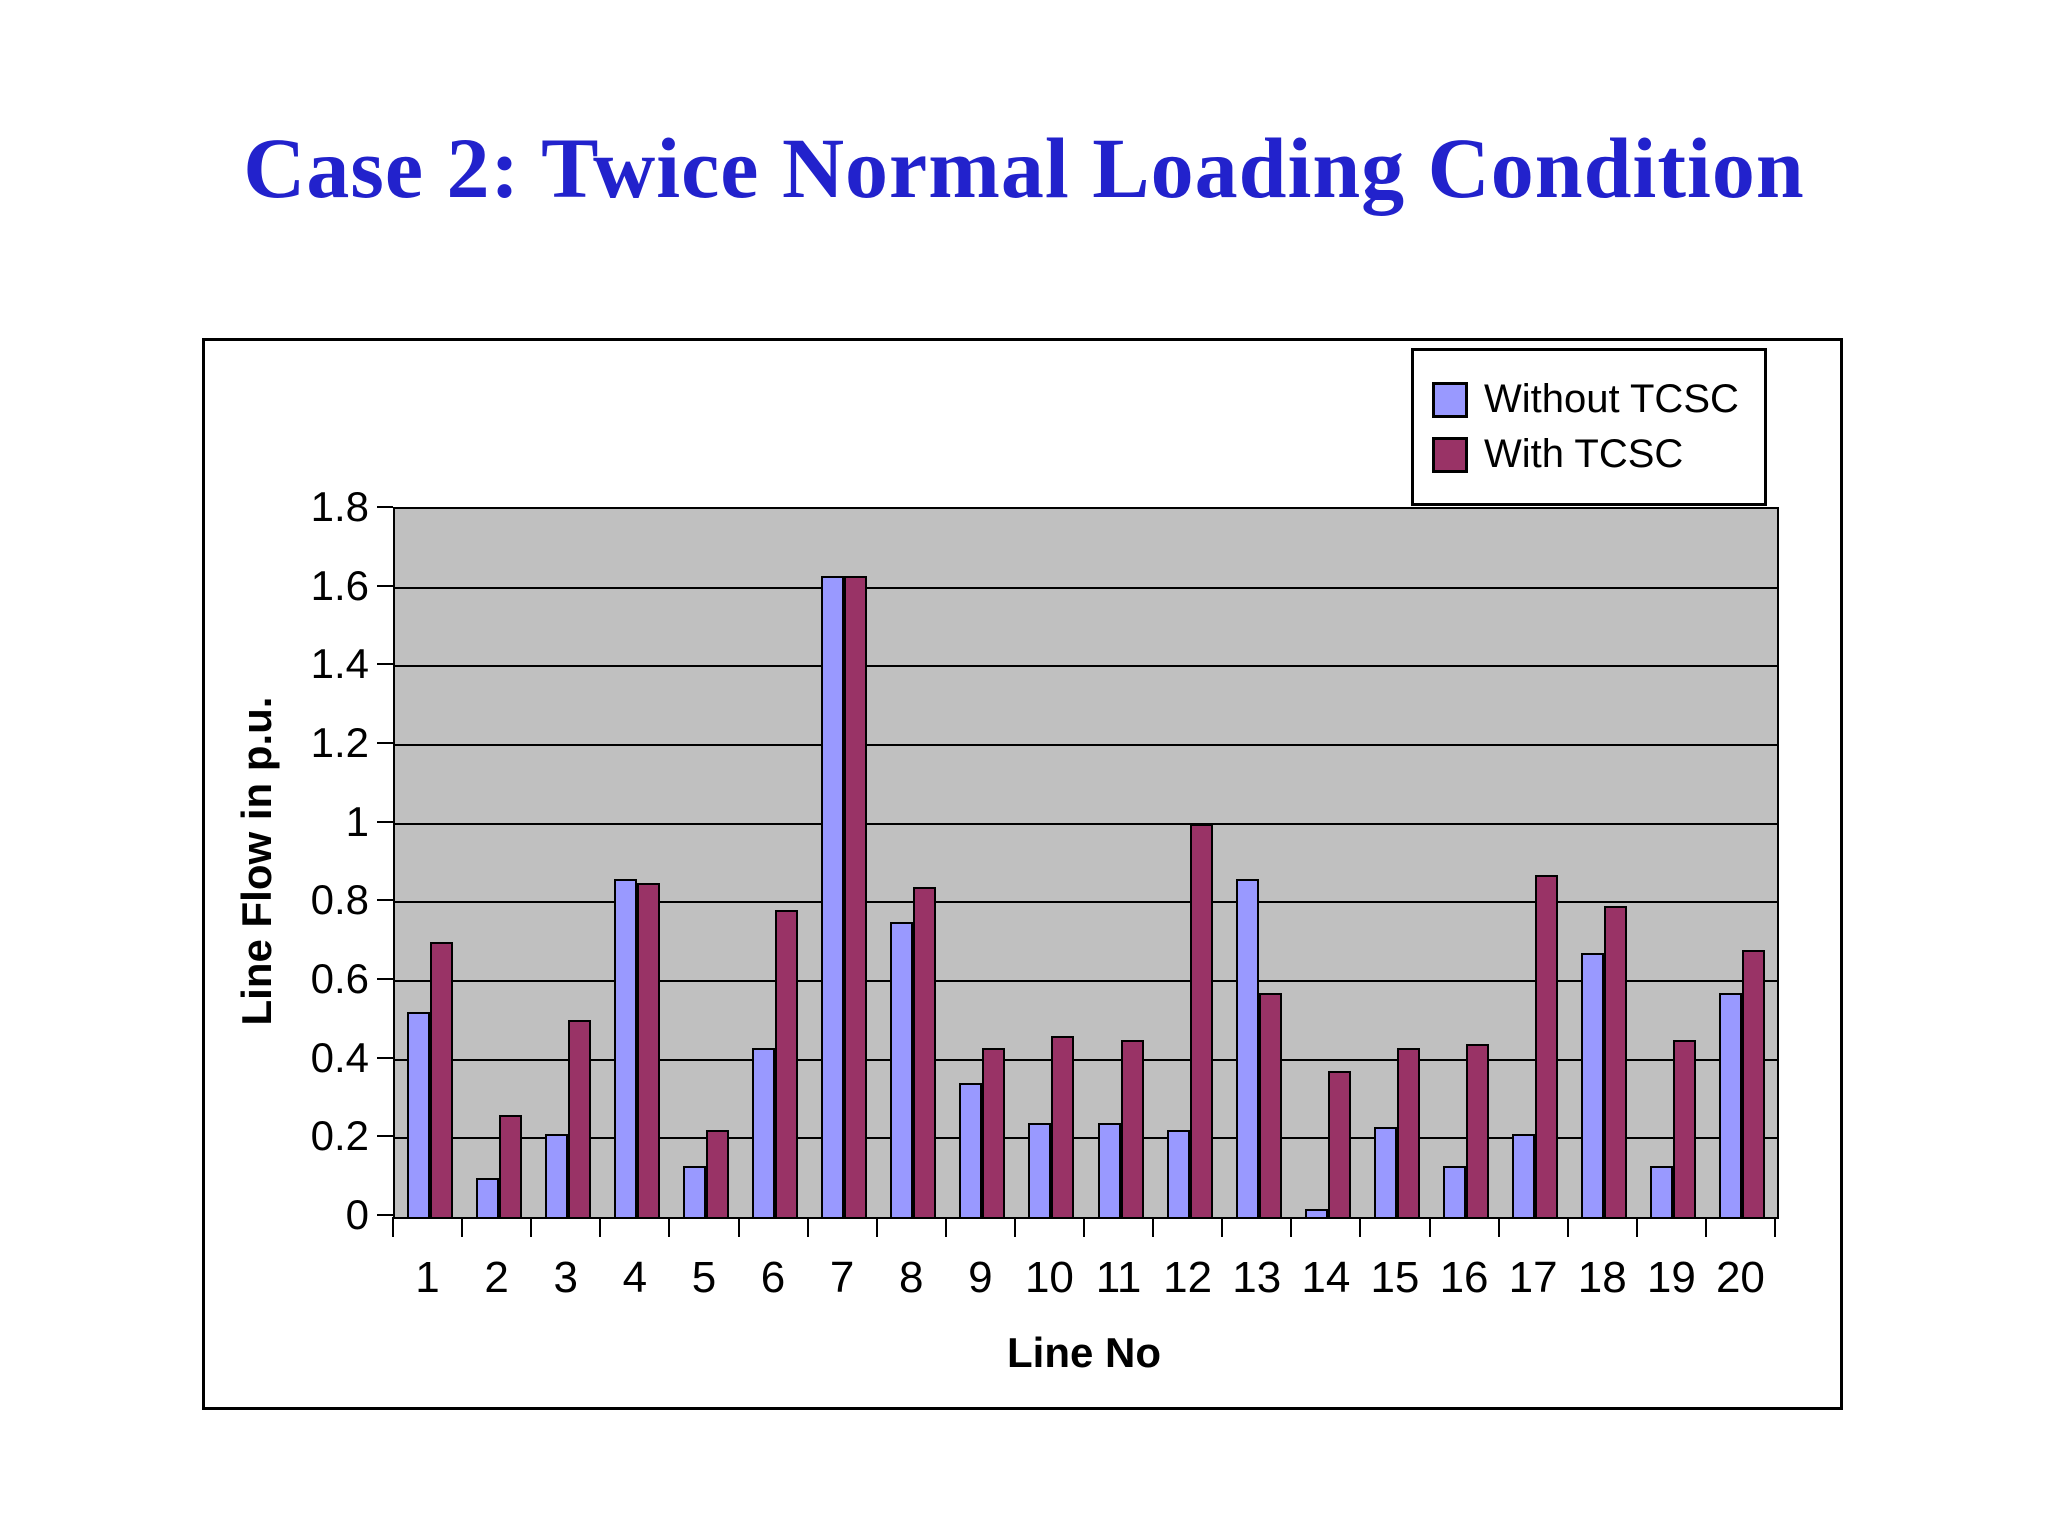  What do you see at coordinates (339, 585) in the screenshot?
I see `y-tick-label-1.6: 1.6` at bounding box center [339, 585].